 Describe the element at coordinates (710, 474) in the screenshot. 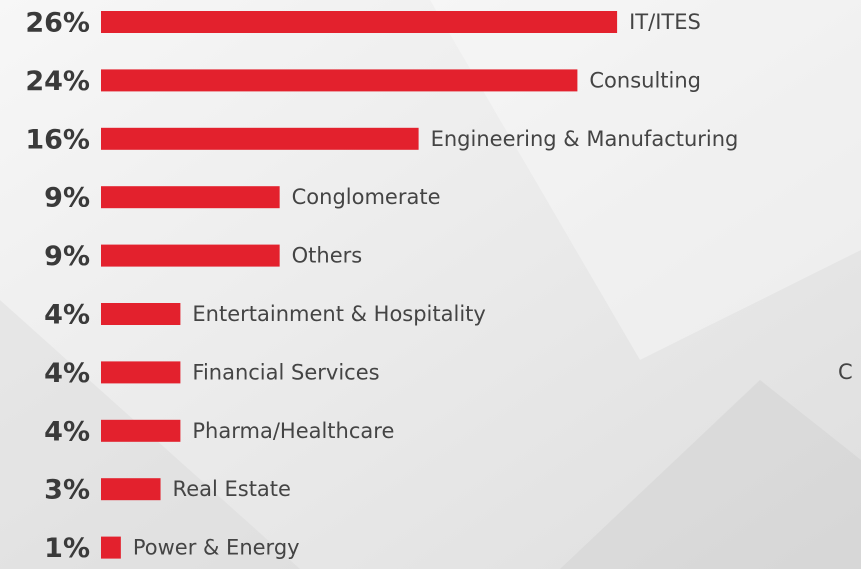

I see `bg-shape` at that location.